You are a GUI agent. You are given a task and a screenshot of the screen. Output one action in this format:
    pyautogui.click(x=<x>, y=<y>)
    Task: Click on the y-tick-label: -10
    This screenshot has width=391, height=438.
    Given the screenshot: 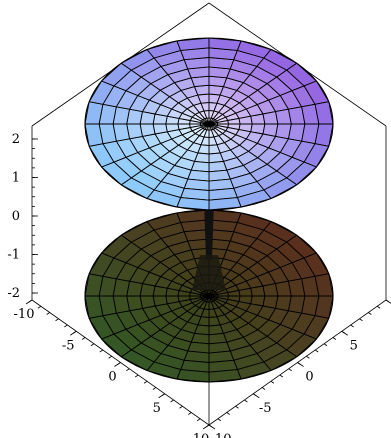 What is the action you would take?
    pyautogui.click(x=221, y=435)
    